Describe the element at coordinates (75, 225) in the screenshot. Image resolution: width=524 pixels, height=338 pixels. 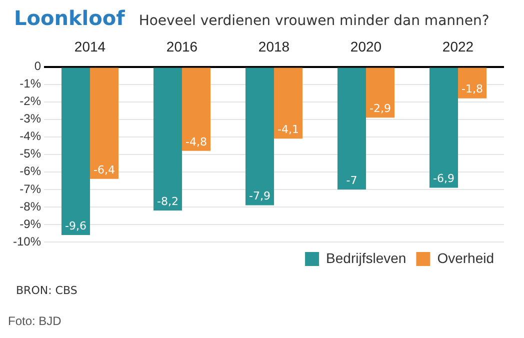
I see `data-label: -9,6` at that location.